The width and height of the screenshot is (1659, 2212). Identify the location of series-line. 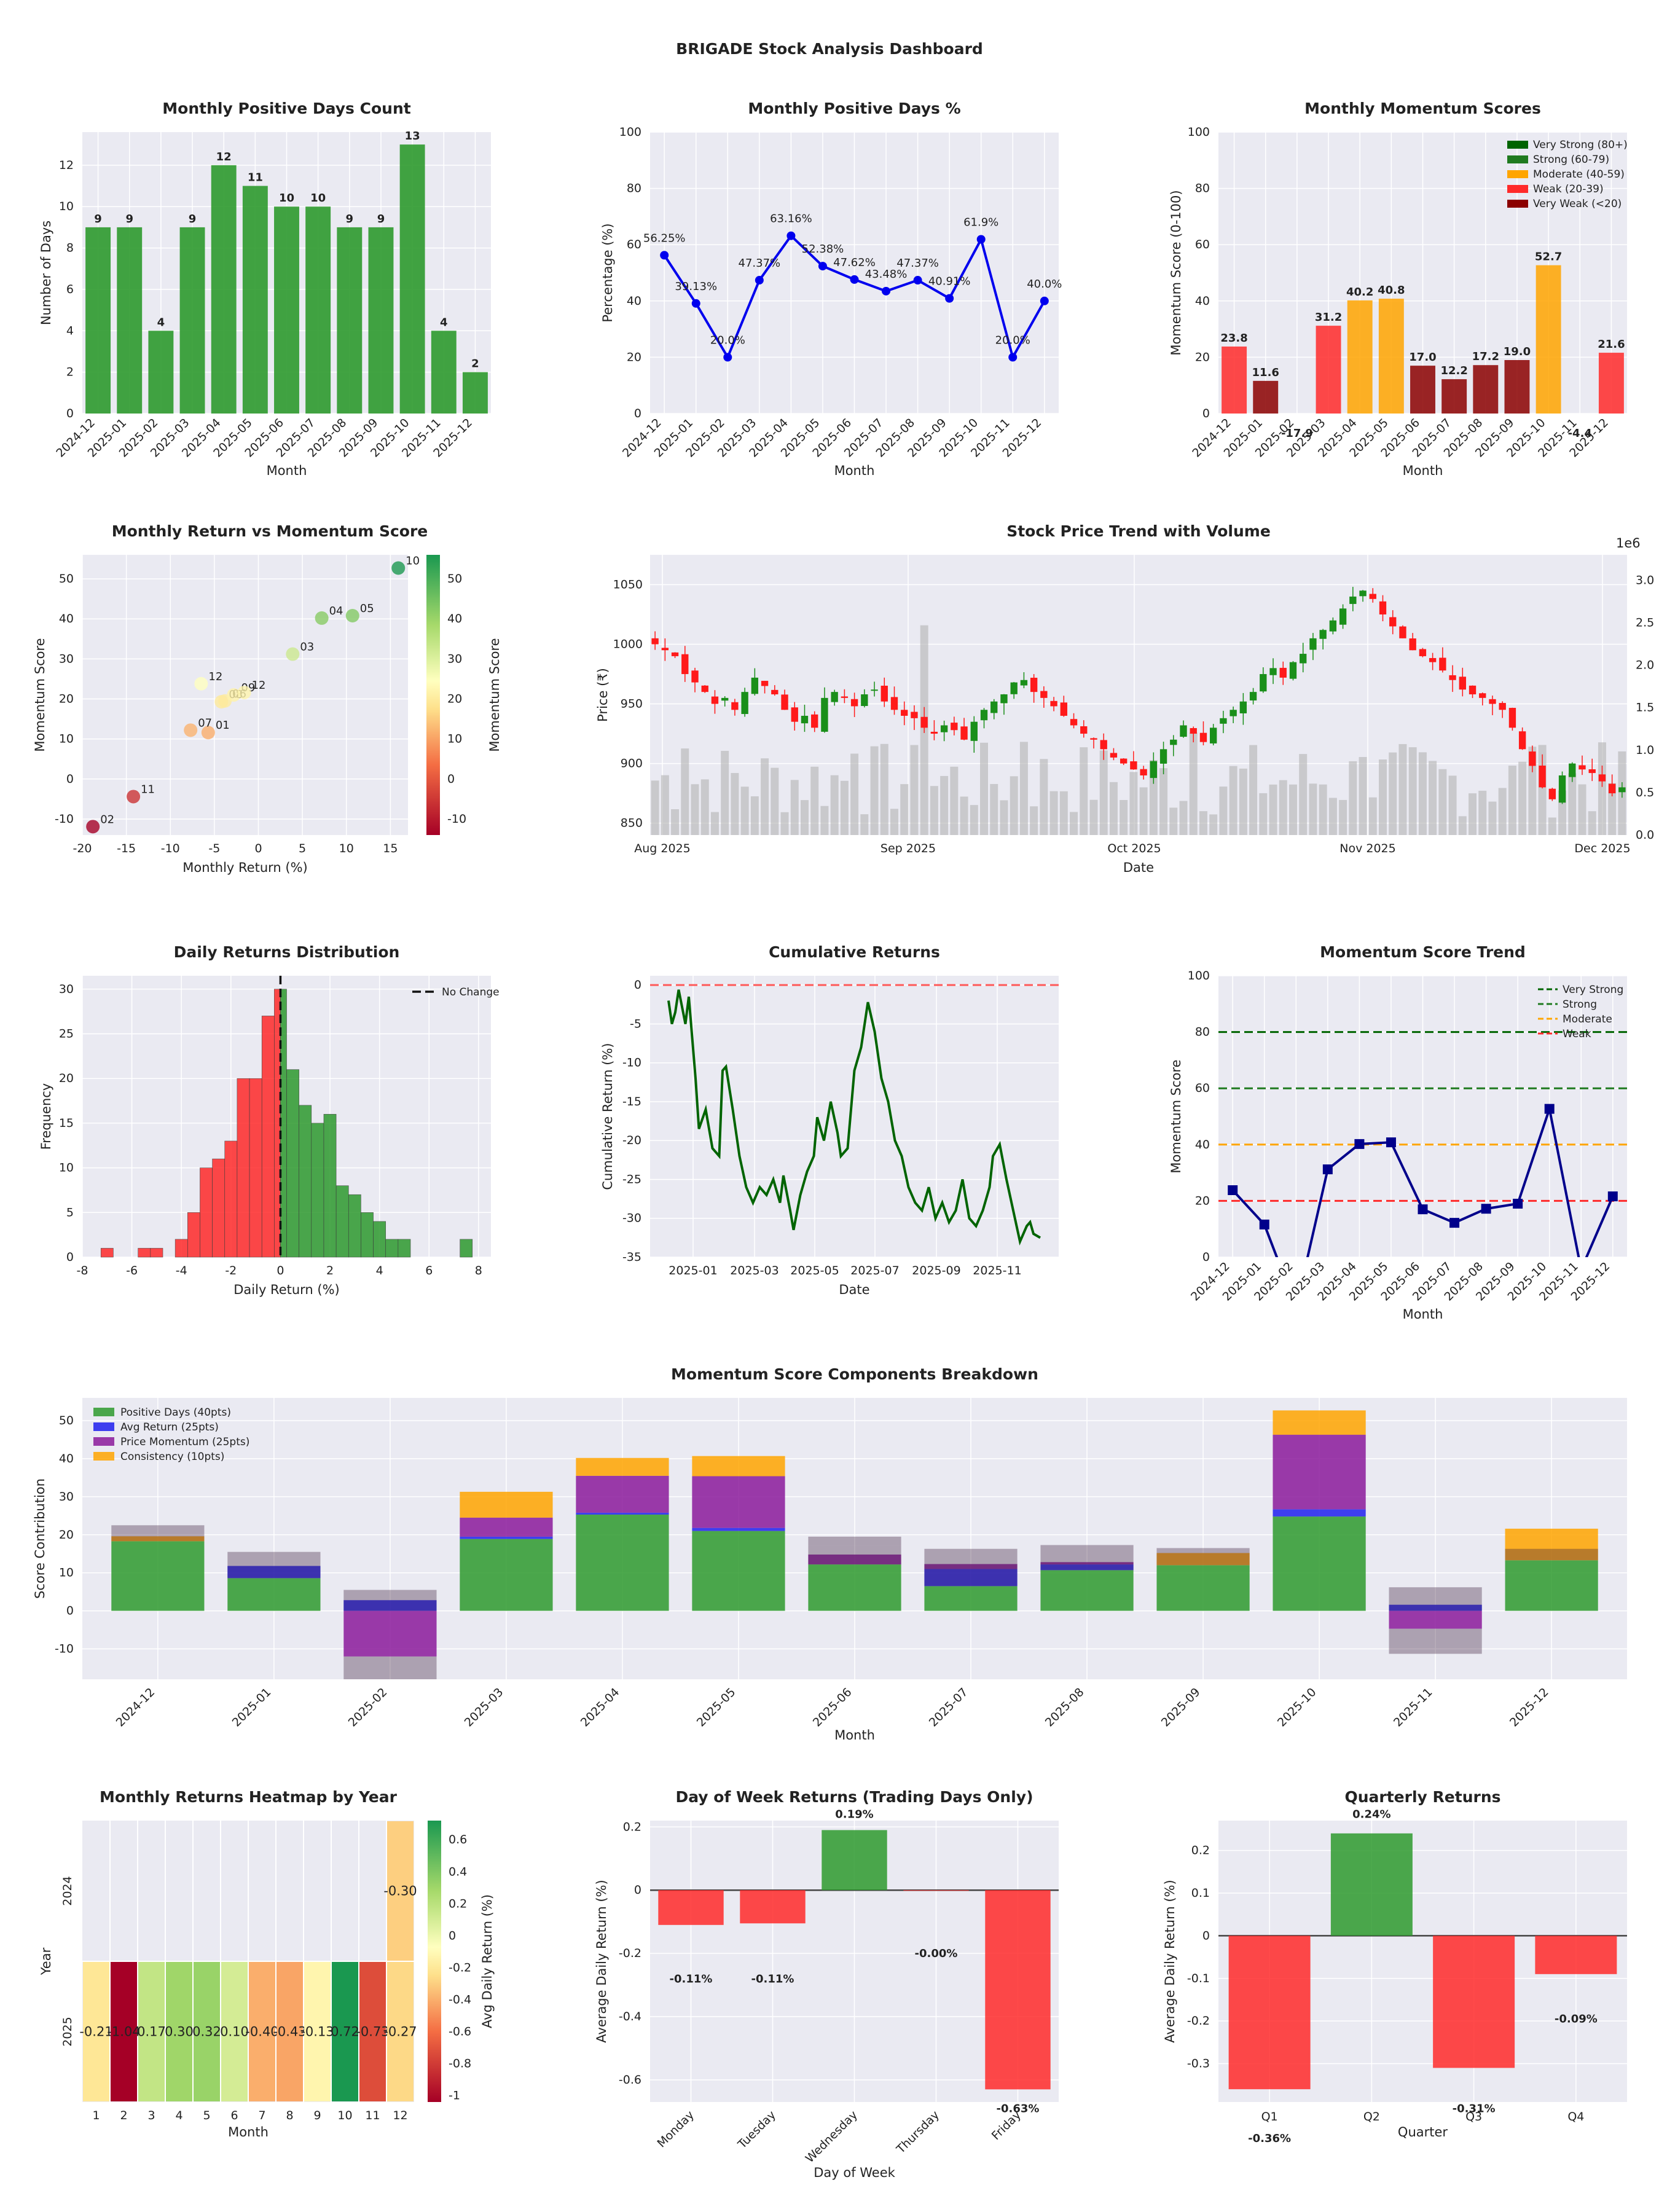
(854, 1117).